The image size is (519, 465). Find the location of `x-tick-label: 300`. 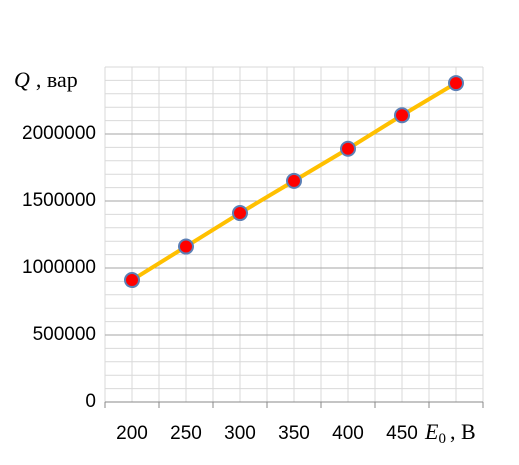

x-tick-label: 300 is located at coordinates (240, 433).